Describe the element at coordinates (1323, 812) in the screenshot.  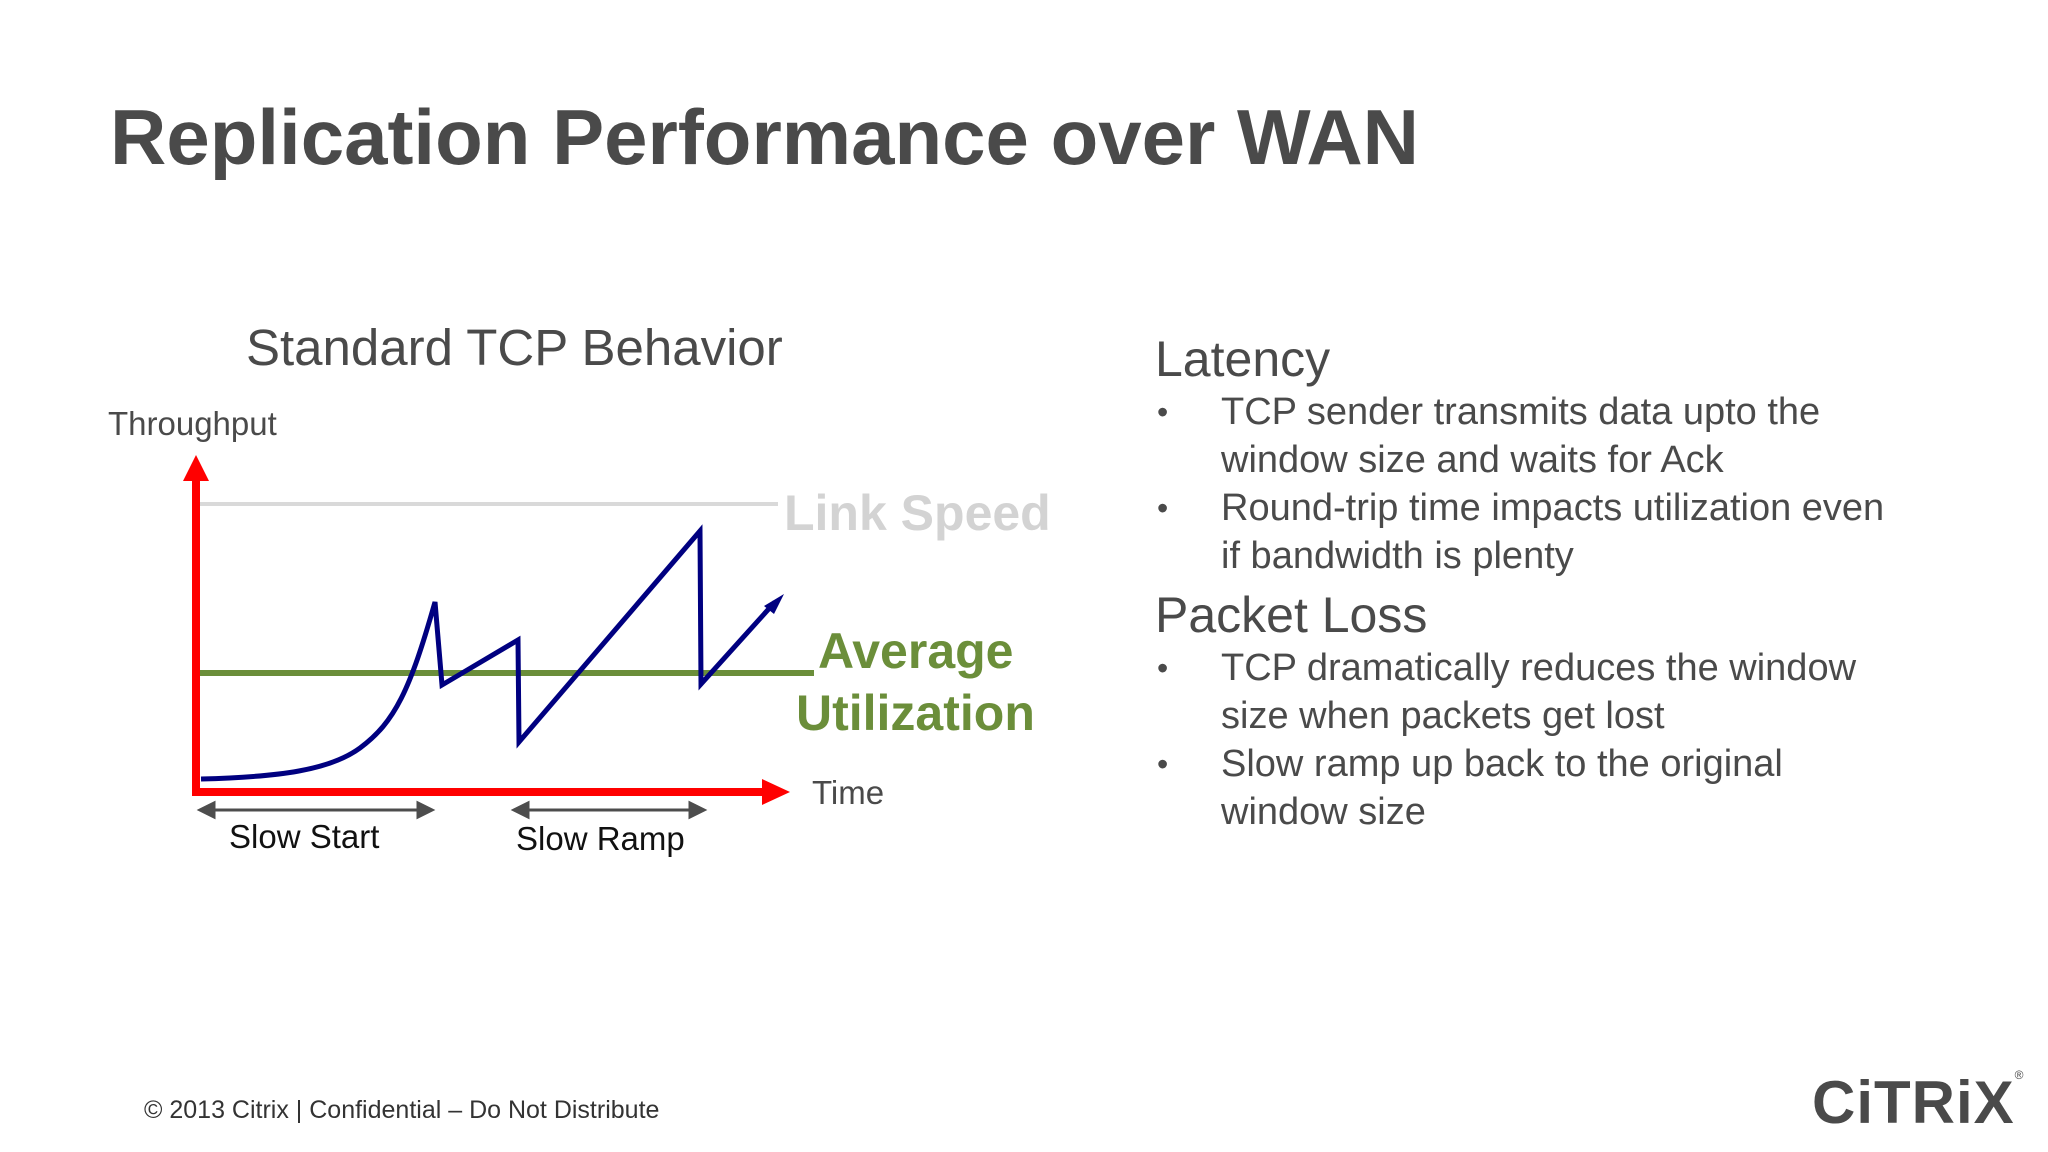
I see `bullet-line: window size` at that location.